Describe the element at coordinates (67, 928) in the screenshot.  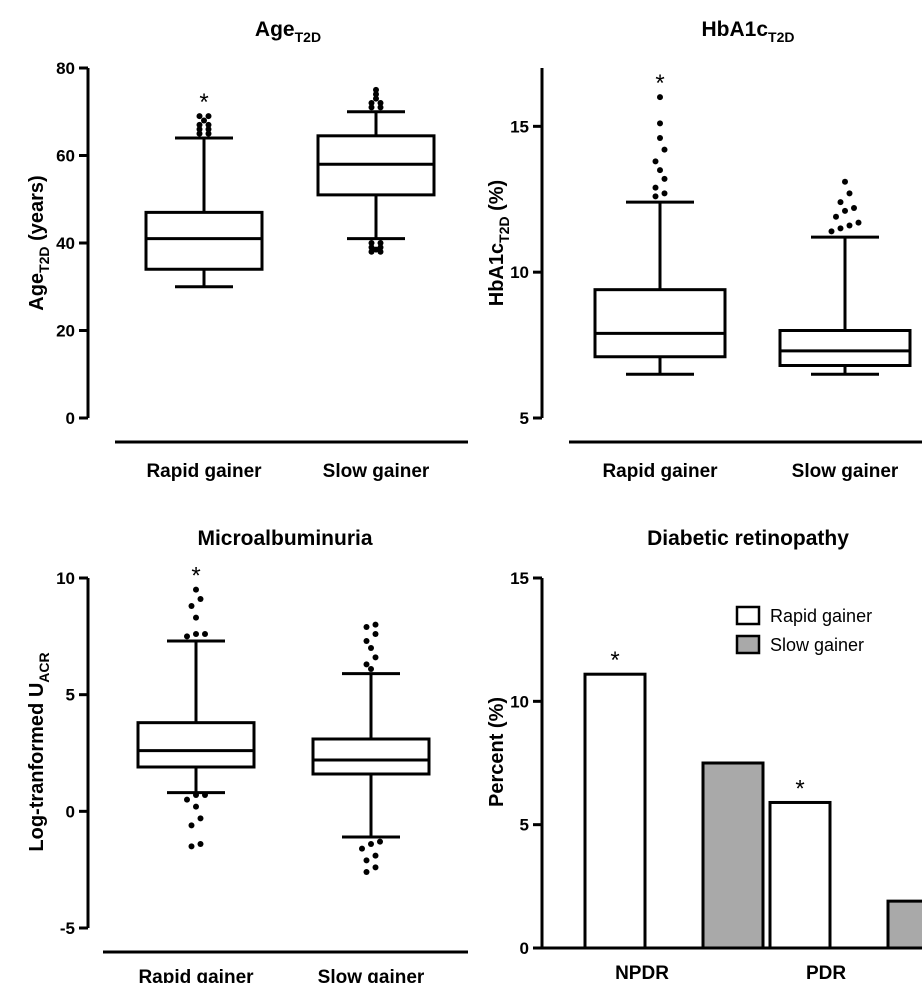
I see `y-tick-label: -5` at that location.